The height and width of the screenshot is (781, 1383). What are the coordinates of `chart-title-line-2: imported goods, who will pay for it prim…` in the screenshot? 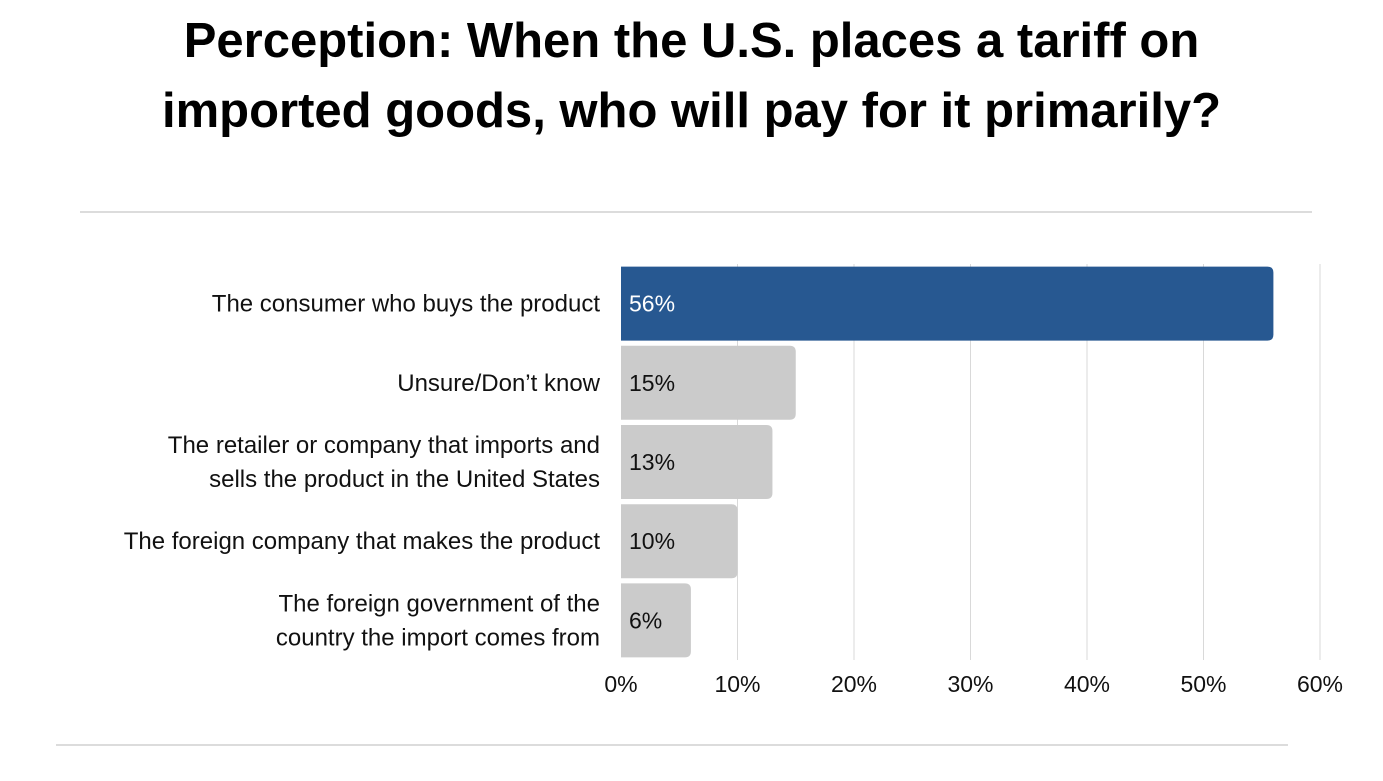 It's located at (691, 111).